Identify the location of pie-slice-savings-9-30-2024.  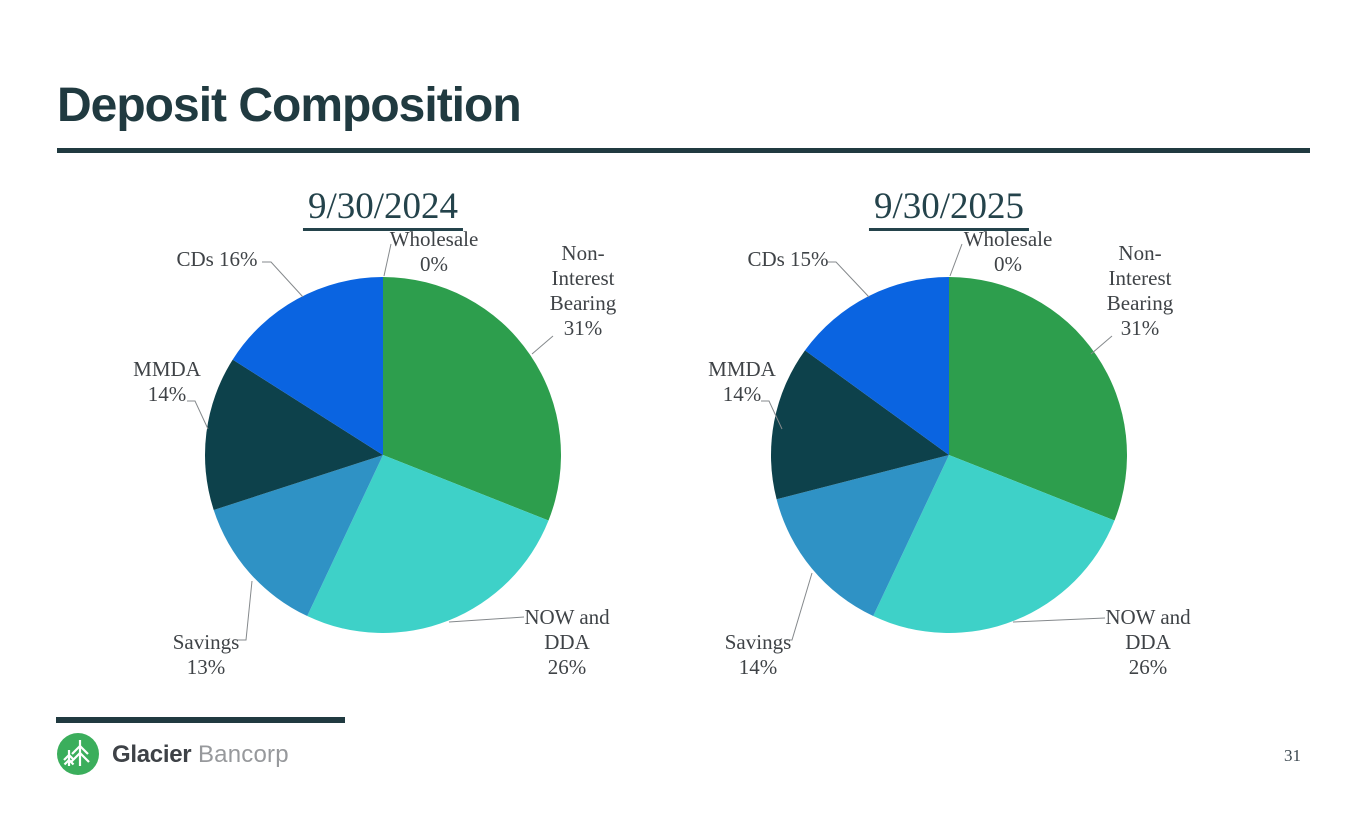
(298, 536).